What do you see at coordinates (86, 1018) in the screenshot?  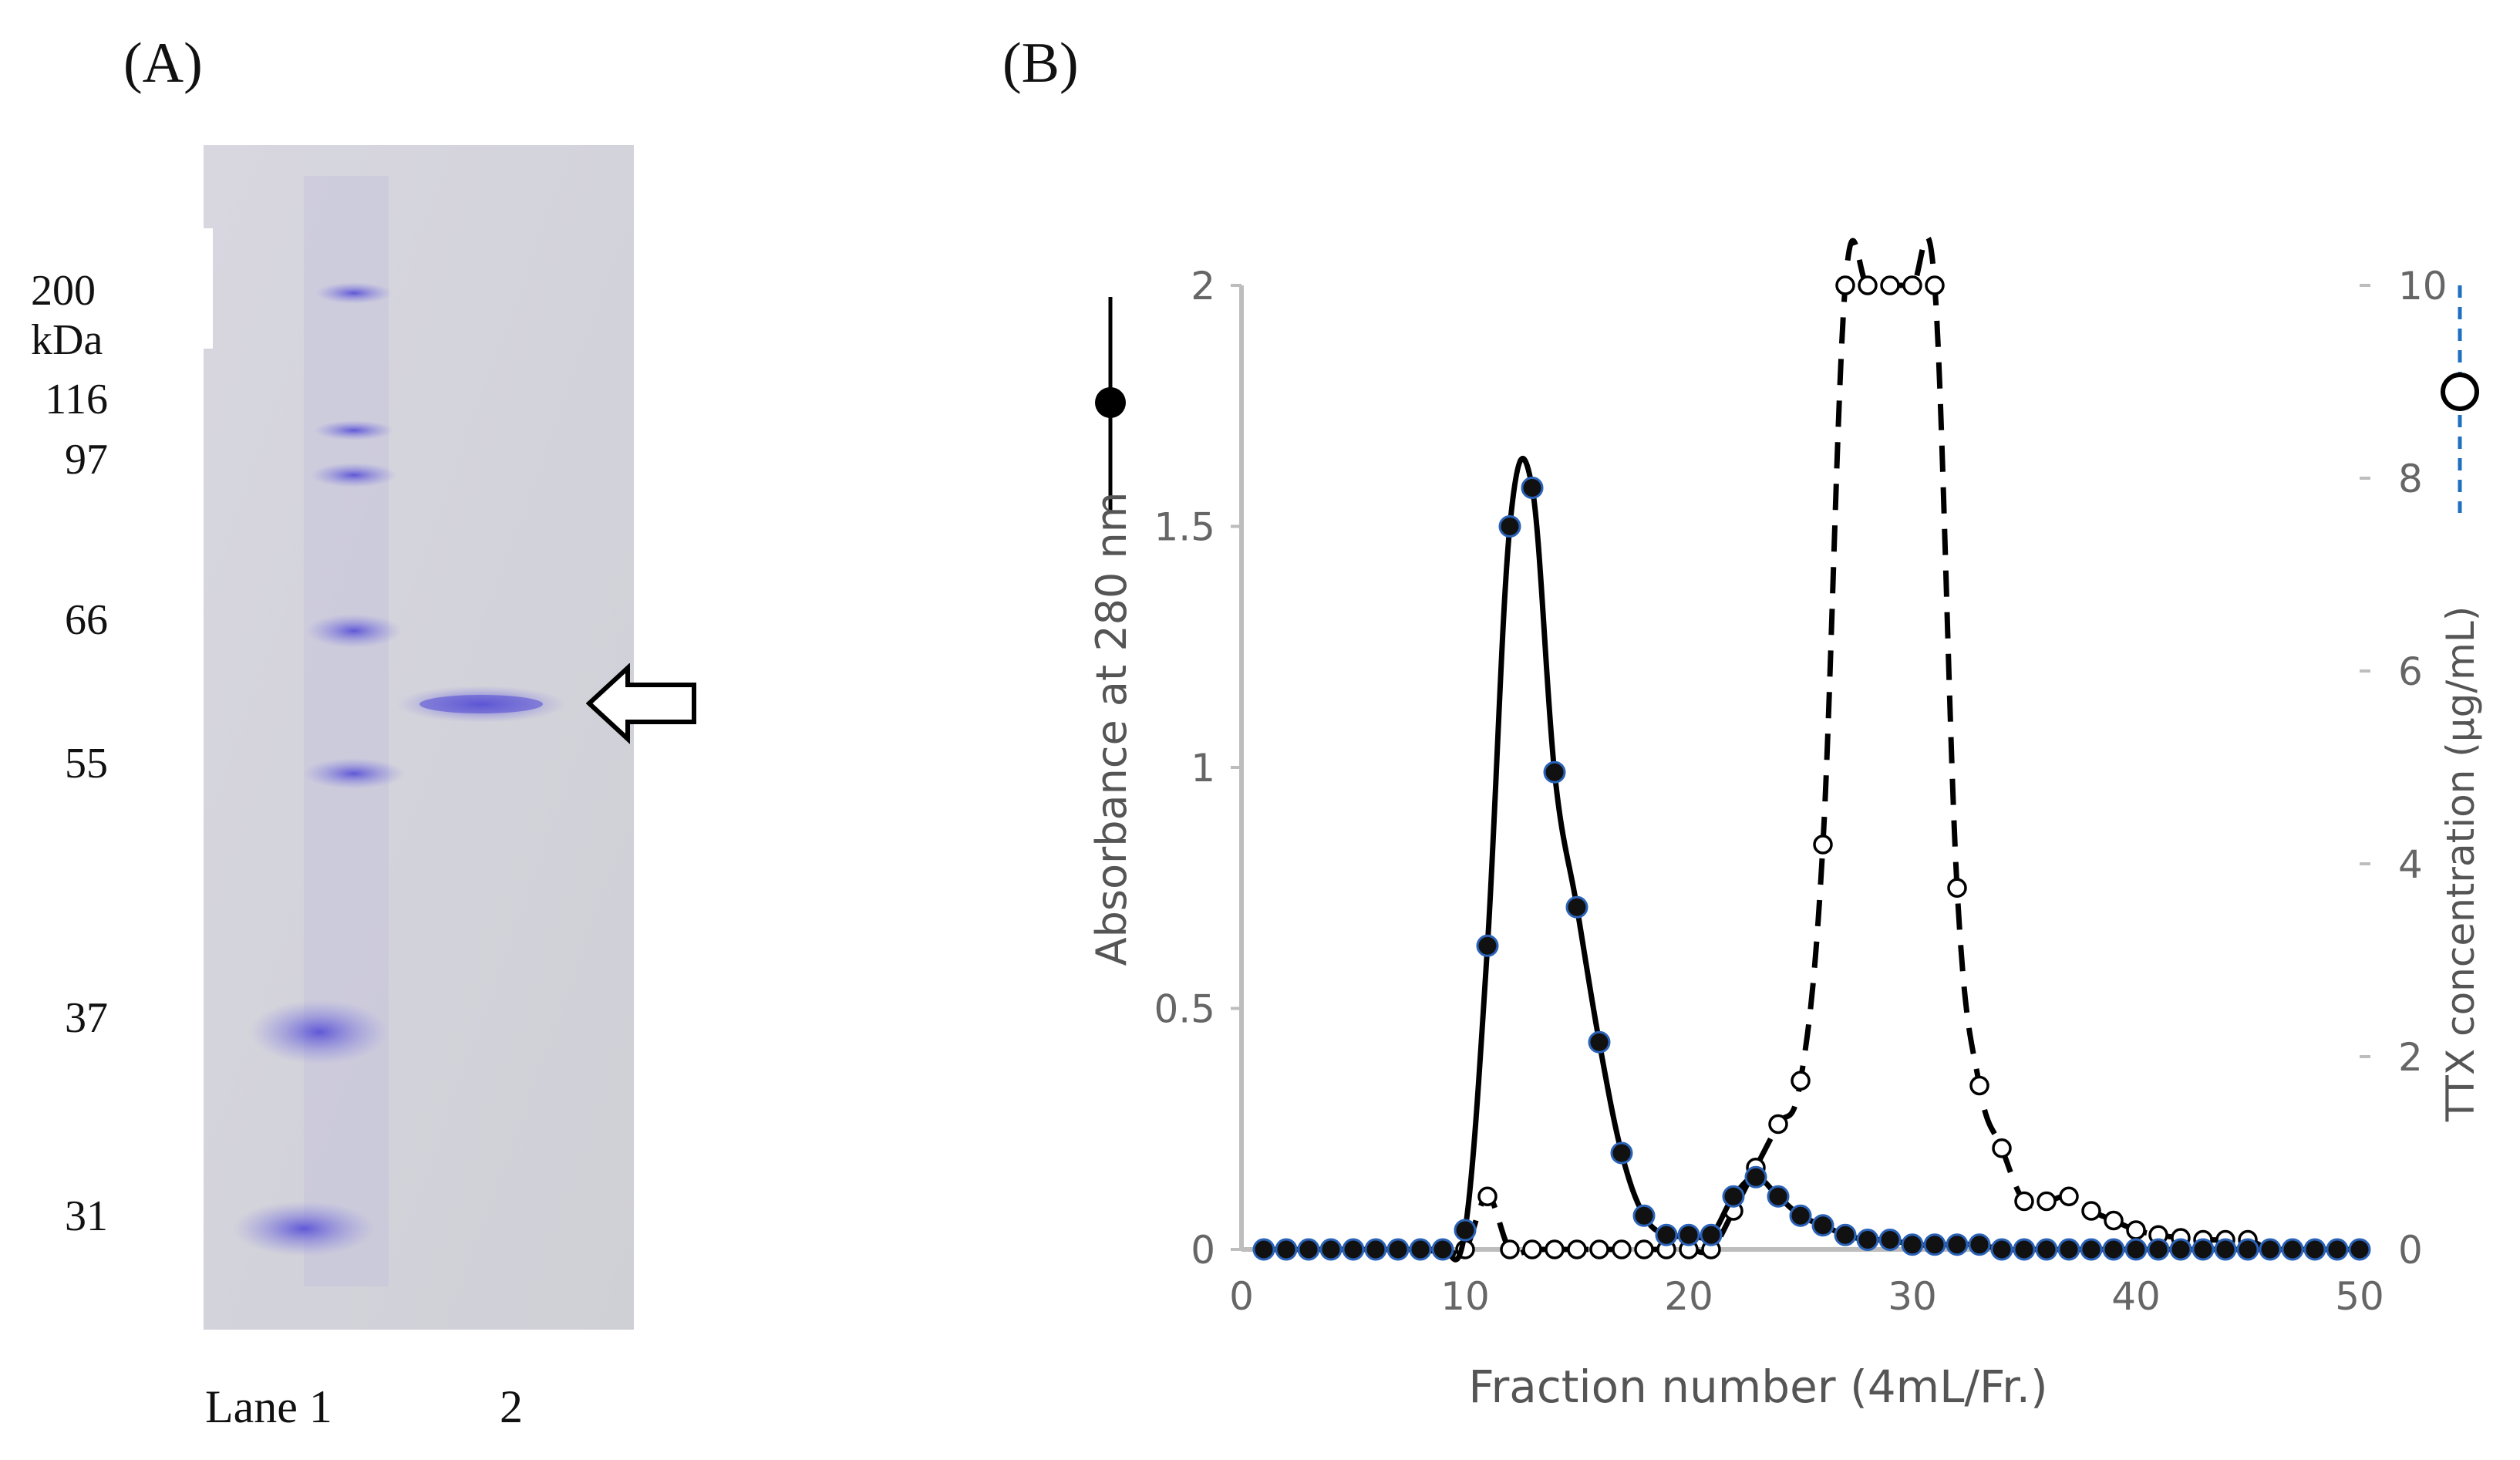 I see `mw-label-37: 37` at bounding box center [86, 1018].